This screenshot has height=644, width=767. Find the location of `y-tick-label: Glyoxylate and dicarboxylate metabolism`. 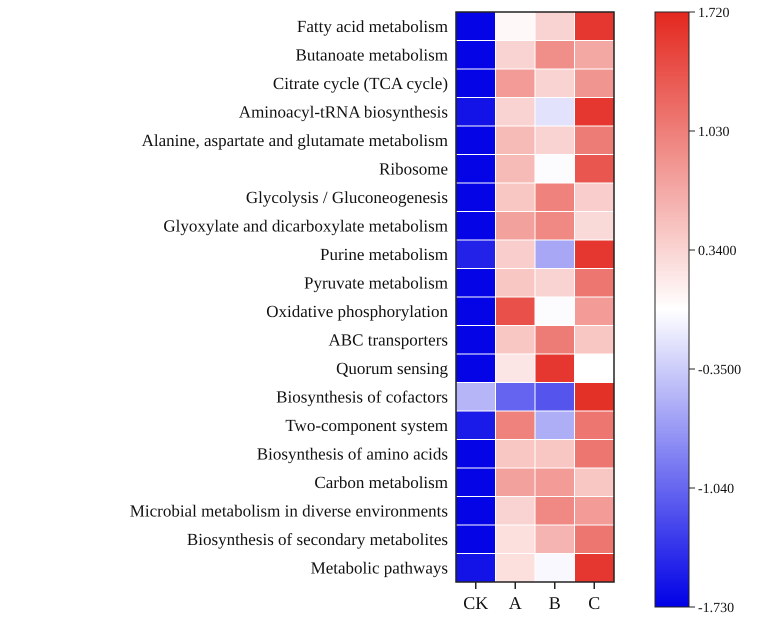

y-tick-label: Glyoxylate and dicarboxylate metabolism is located at coordinates (305, 226).